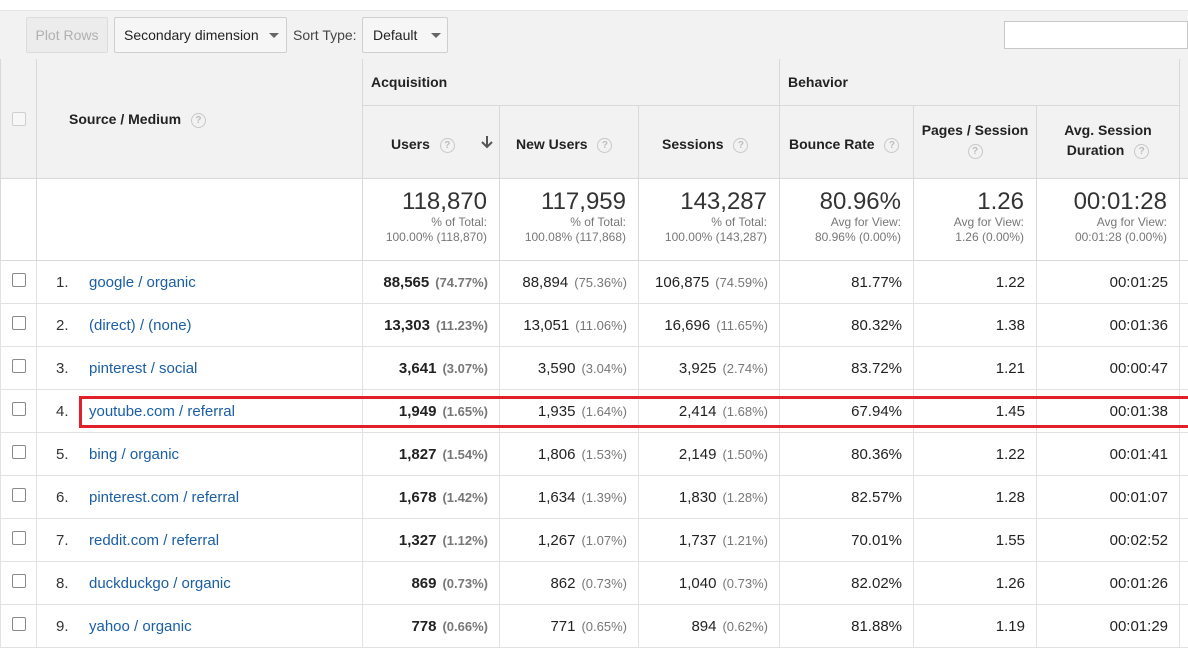  I want to click on sessions-value: 106,875, so click(682, 282).